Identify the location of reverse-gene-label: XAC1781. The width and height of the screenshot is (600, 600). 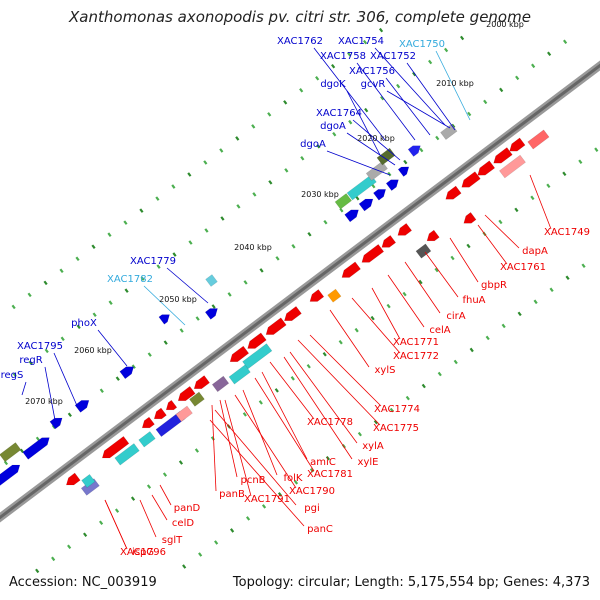
(330, 474).